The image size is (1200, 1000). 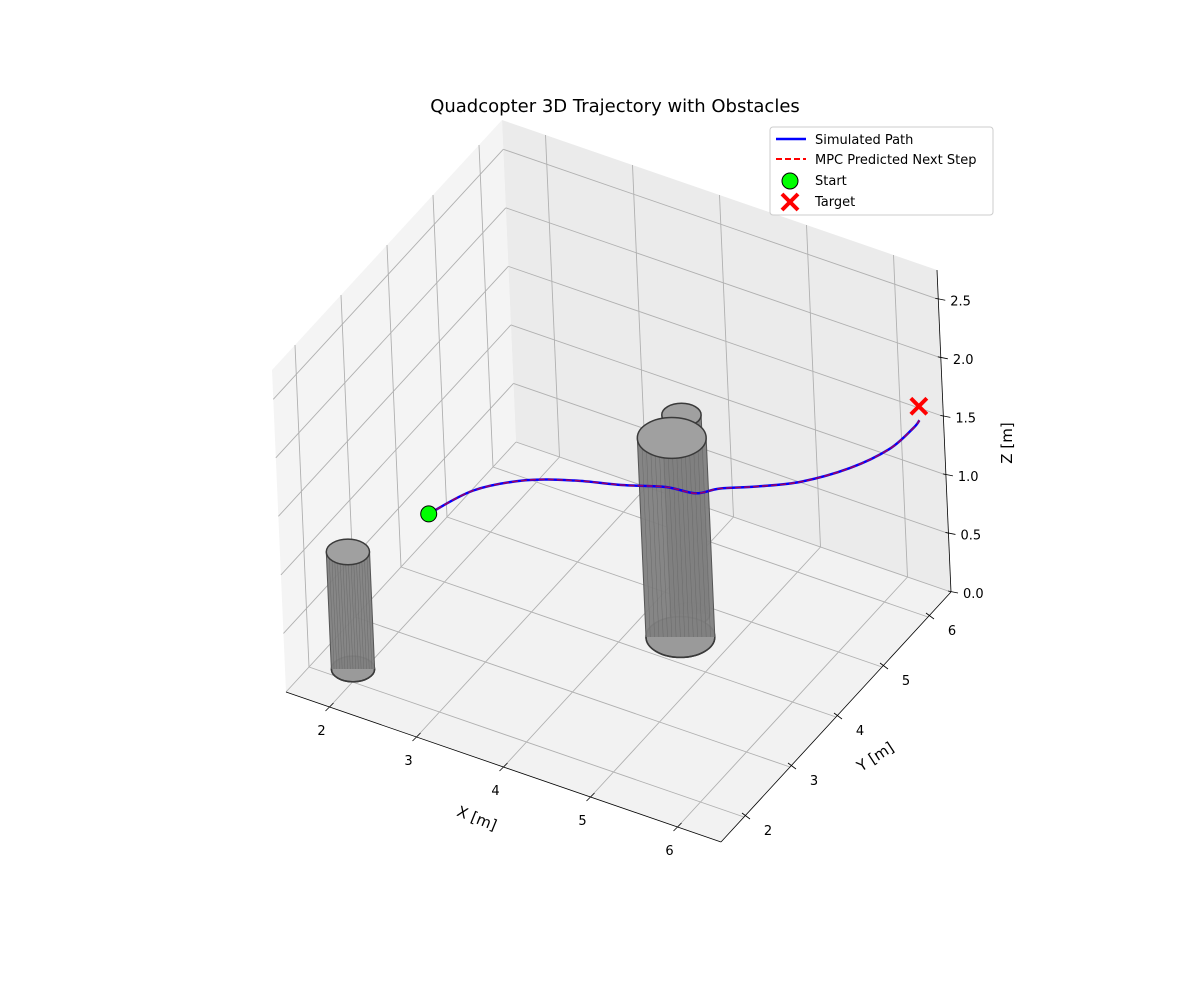 What do you see at coordinates (790, 202) in the screenshot?
I see `legend-swatch-target` at bounding box center [790, 202].